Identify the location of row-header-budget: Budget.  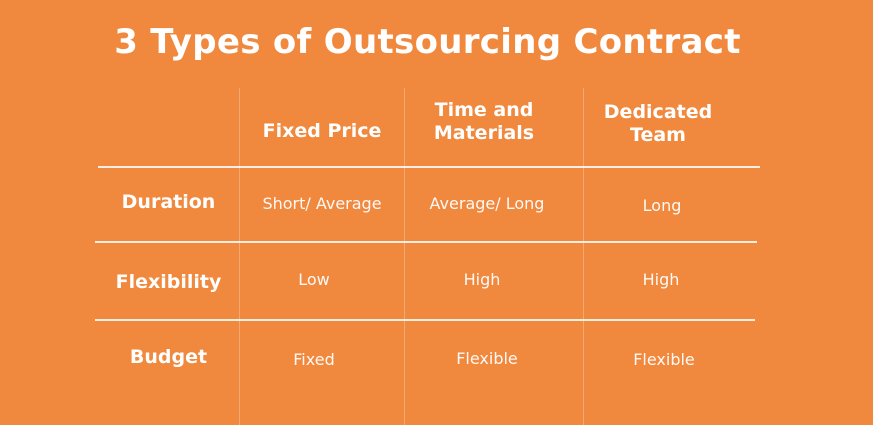
(168, 356).